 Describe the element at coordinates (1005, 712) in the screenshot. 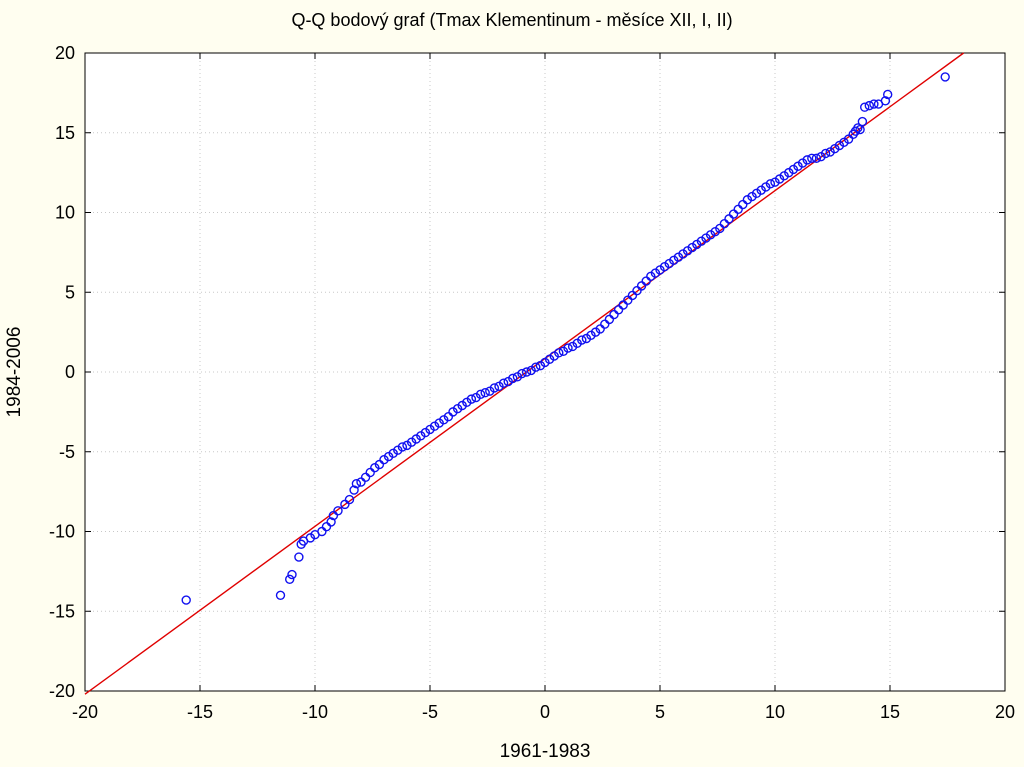

I see `x-tick-label: 20` at that location.